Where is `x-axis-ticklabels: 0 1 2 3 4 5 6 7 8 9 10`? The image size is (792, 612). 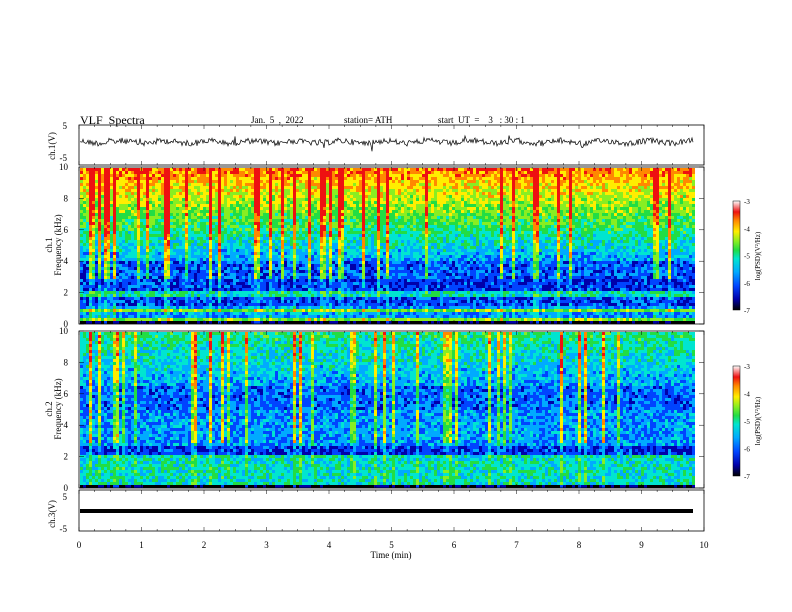
x-axis-ticklabels: 0 1 2 3 4 5 6 7 8 9 10 is located at coordinates (393, 545).